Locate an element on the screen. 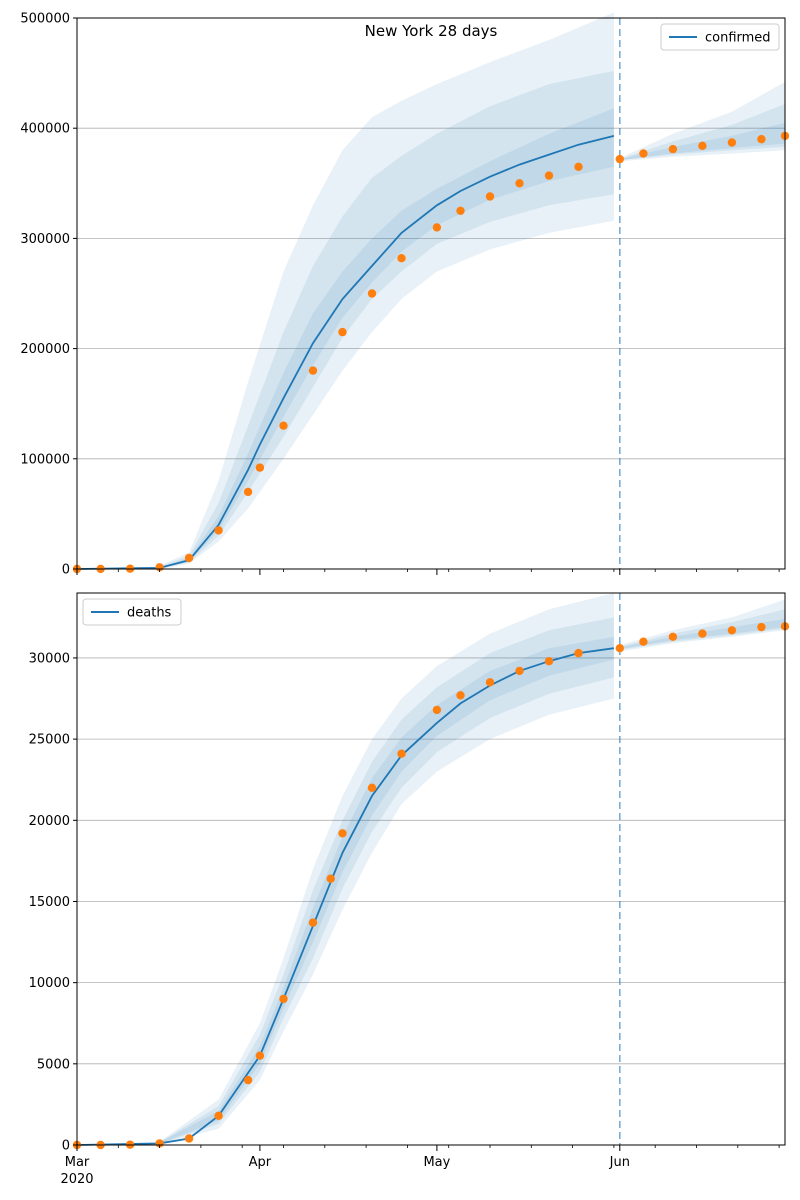 The height and width of the screenshot is (1200, 800). x-tick-label: Jun is located at coordinates (619, 1162).